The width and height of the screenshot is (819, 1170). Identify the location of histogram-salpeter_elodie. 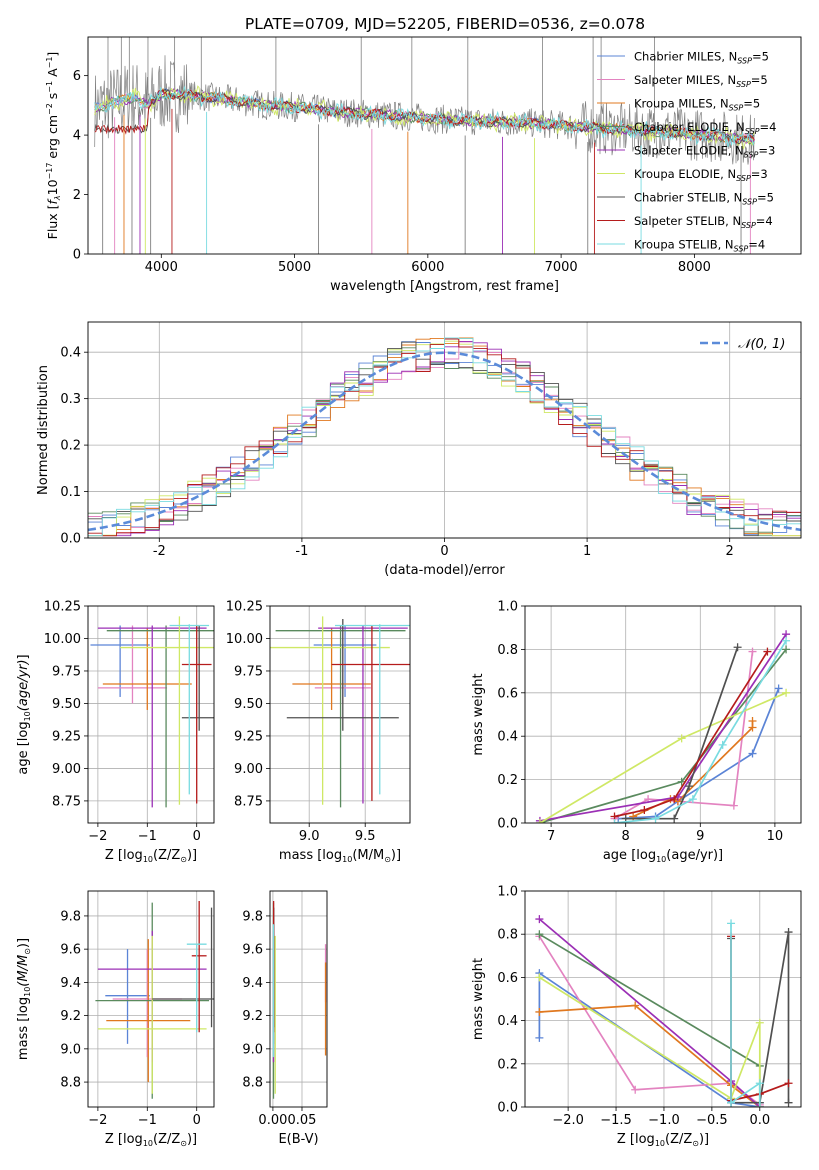
(444, 438).